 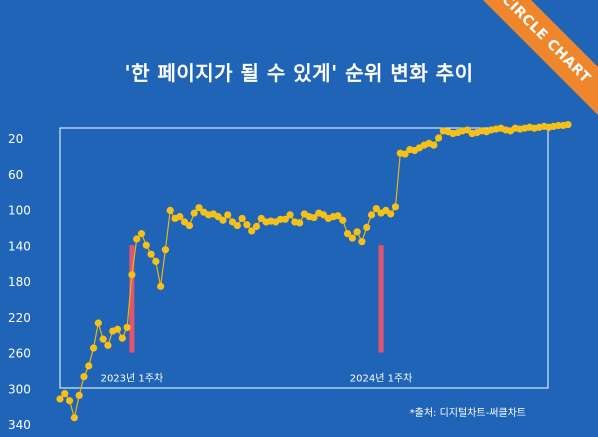 I want to click on y-tick-label: 20, so click(x=15, y=139).